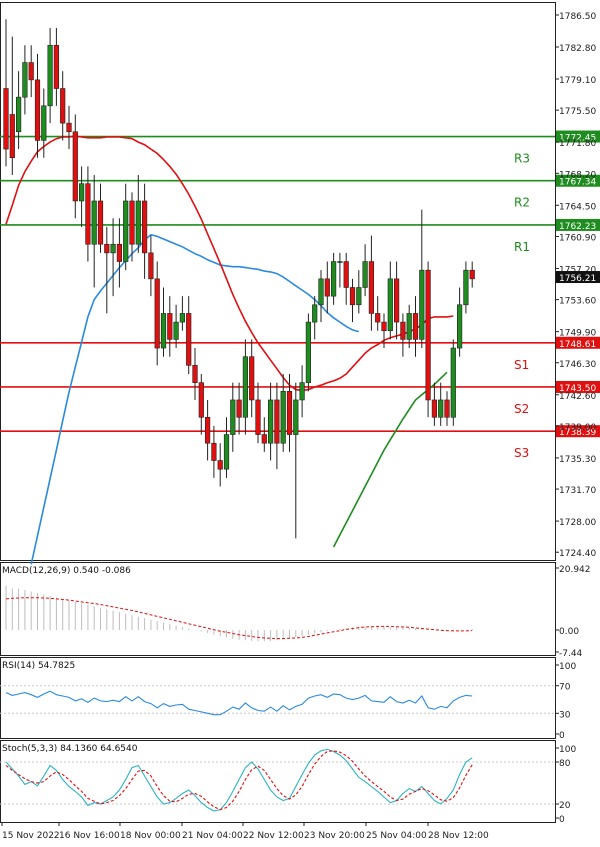  What do you see at coordinates (565, 764) in the screenshot?
I see `stoch-axis-label: 80` at bounding box center [565, 764].